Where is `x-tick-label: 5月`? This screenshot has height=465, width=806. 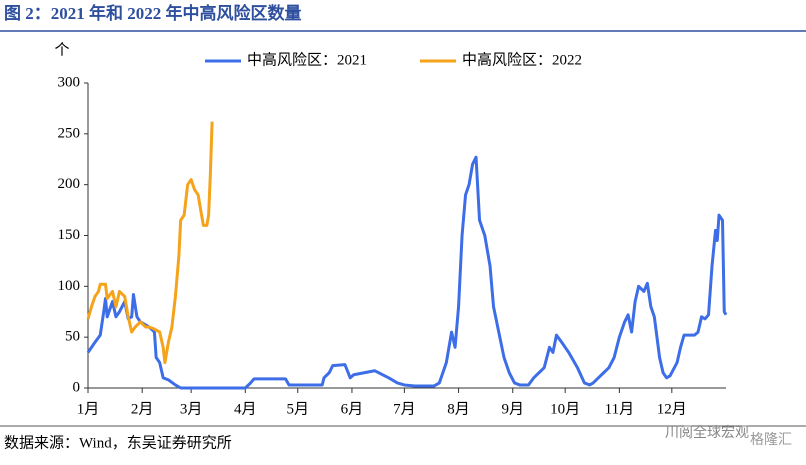 x-tick-label: 5月 is located at coordinates (297, 409).